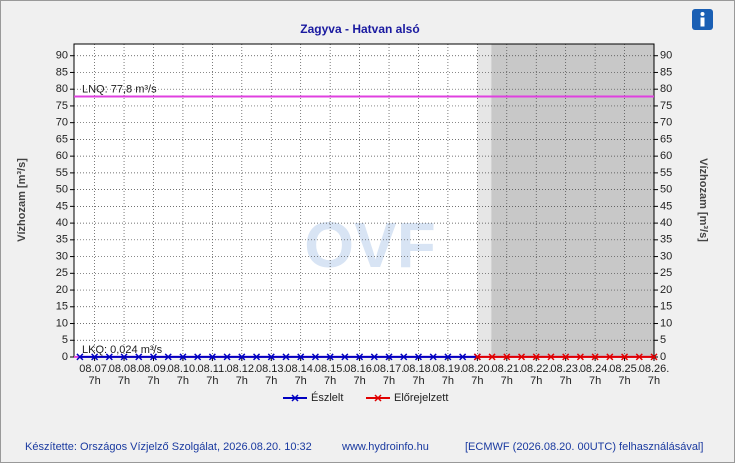  What do you see at coordinates (62, 190) in the screenshot?
I see `y-tick-label: 50` at bounding box center [62, 190].